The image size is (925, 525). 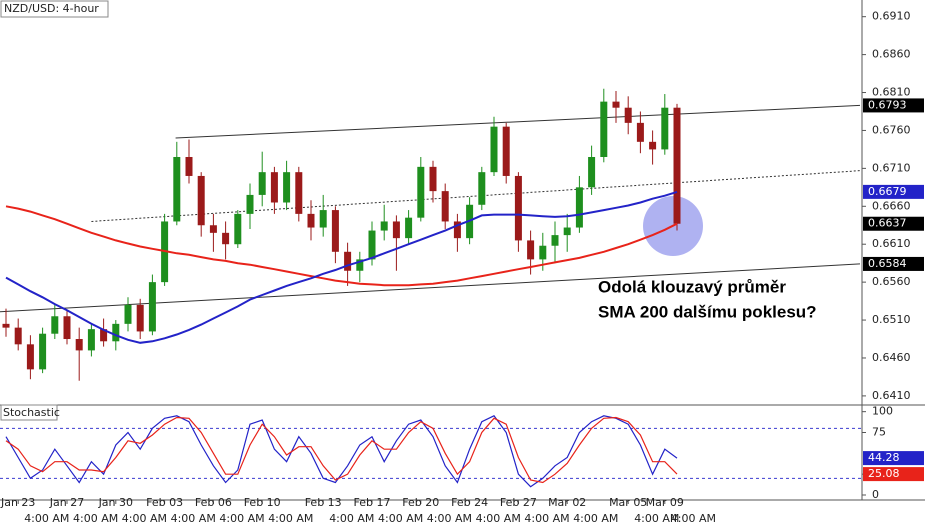 I want to click on title-box, so click(x=54, y=9).